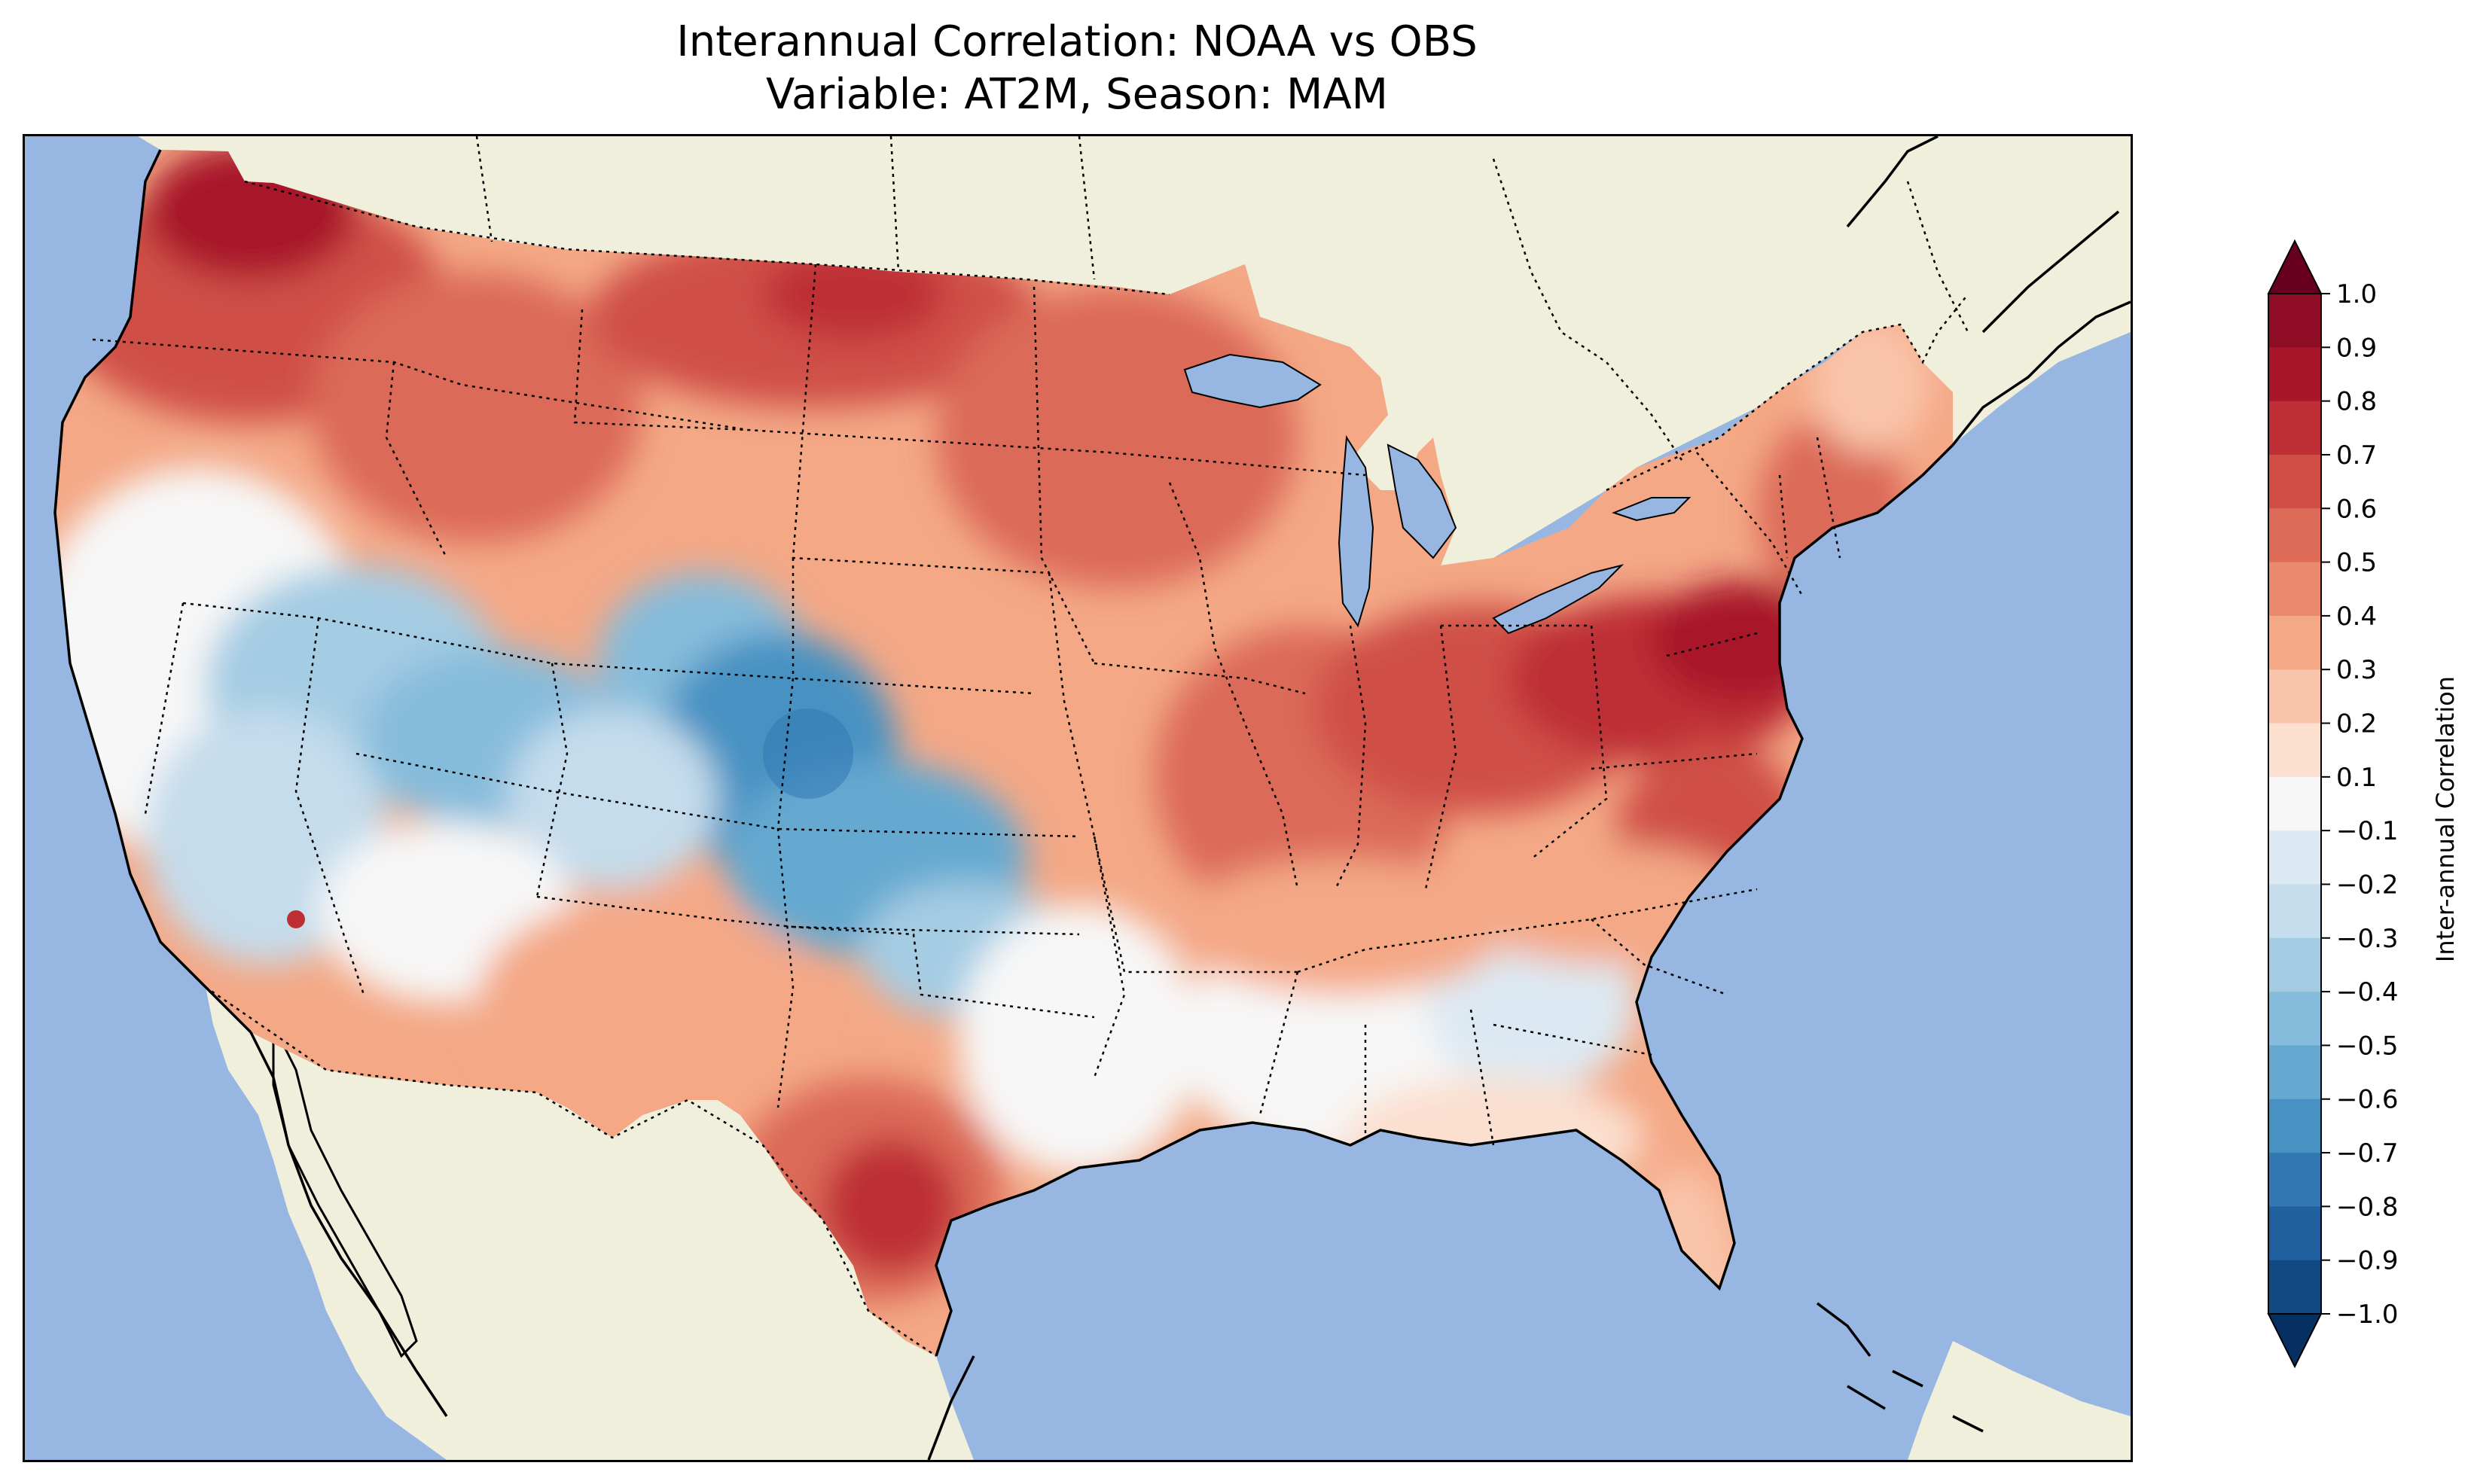  What do you see at coordinates (2356, 617) in the screenshot?
I see `colorbar-tick-label: 0.4` at bounding box center [2356, 617].